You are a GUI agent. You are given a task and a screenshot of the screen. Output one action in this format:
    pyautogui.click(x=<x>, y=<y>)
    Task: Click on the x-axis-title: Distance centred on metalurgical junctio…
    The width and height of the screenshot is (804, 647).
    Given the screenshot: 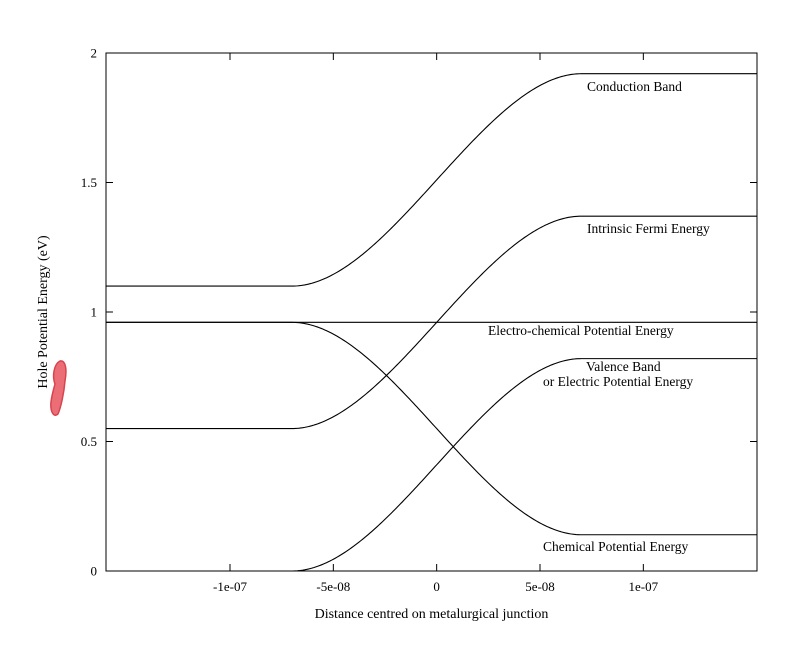 What is the action you would take?
    pyautogui.click(x=432, y=614)
    